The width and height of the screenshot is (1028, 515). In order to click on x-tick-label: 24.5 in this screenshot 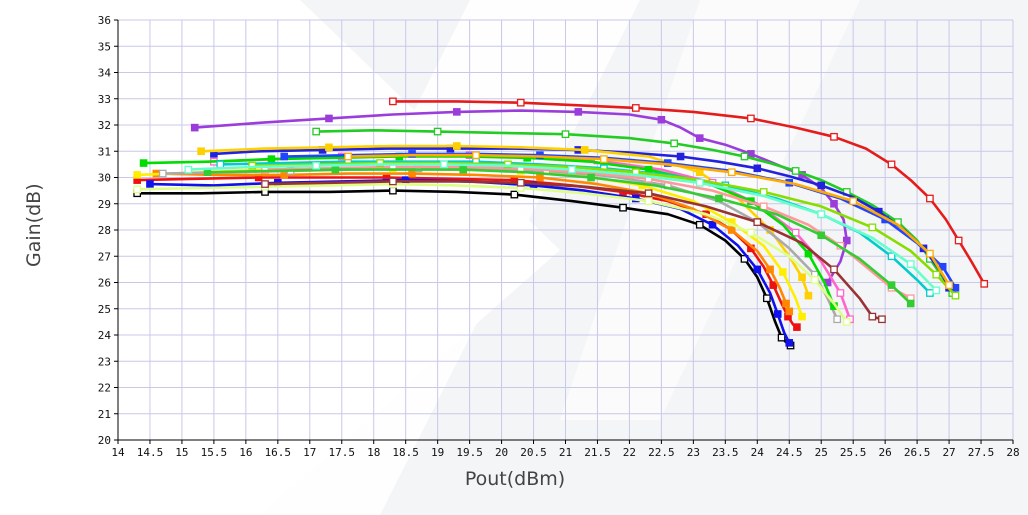, I will do `click(789, 452)`.